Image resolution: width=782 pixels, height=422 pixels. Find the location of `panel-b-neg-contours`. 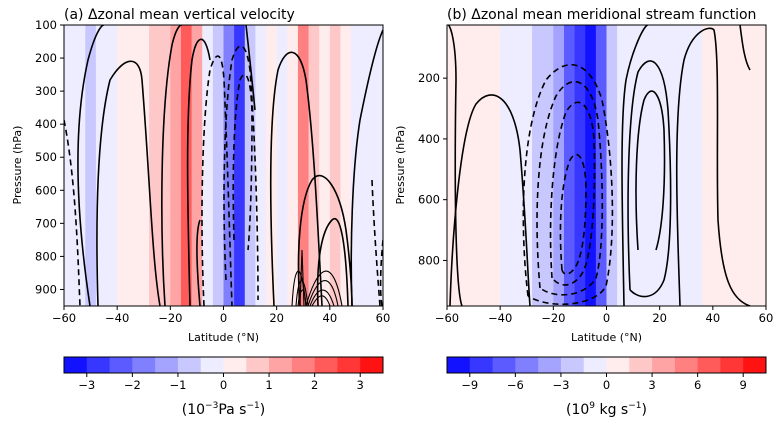

panel-b-neg-contours is located at coordinates (568, 184).